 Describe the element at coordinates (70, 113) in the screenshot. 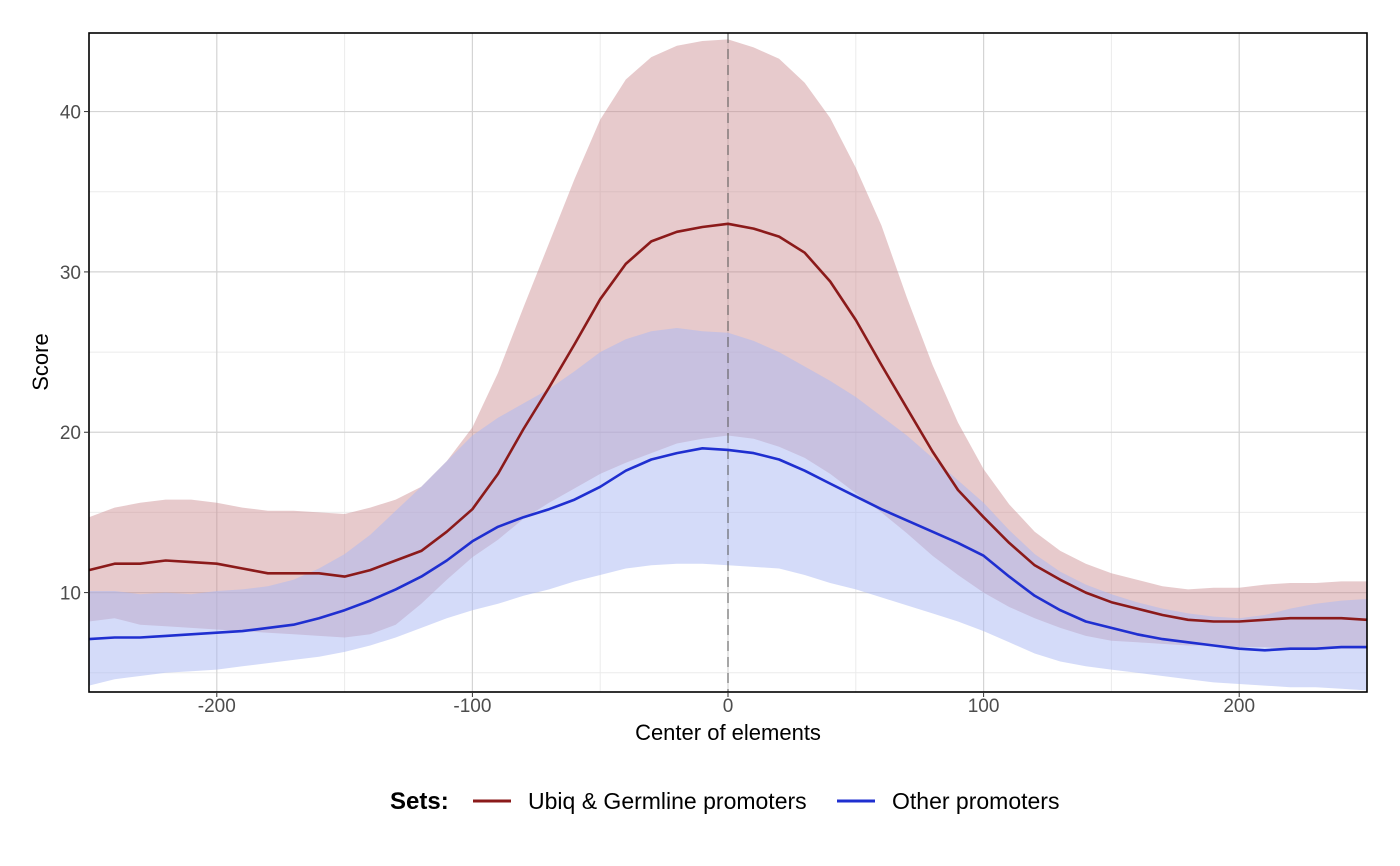

I see `y-tick-label: 40` at that location.